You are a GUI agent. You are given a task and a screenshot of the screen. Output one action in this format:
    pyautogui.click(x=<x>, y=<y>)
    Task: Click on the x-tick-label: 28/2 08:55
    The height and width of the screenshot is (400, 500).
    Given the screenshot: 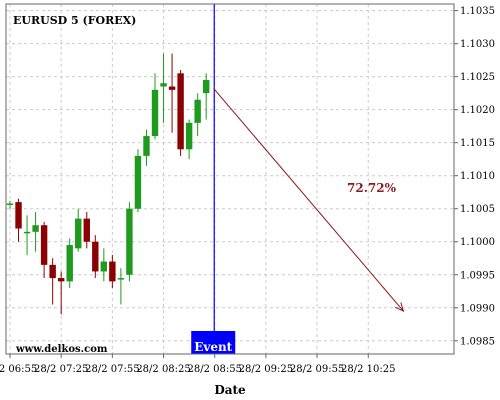 What is the action you would take?
    pyautogui.click(x=214, y=369)
    